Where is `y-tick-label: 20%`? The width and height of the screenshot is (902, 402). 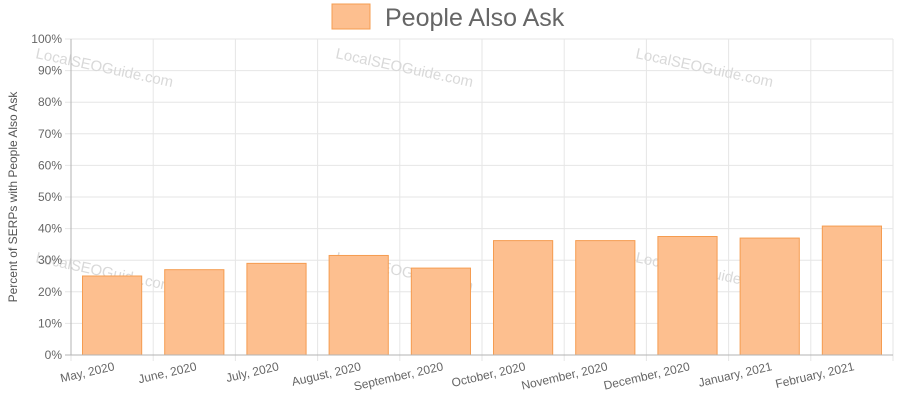 y-tick-label: 20% is located at coordinates (50, 292).